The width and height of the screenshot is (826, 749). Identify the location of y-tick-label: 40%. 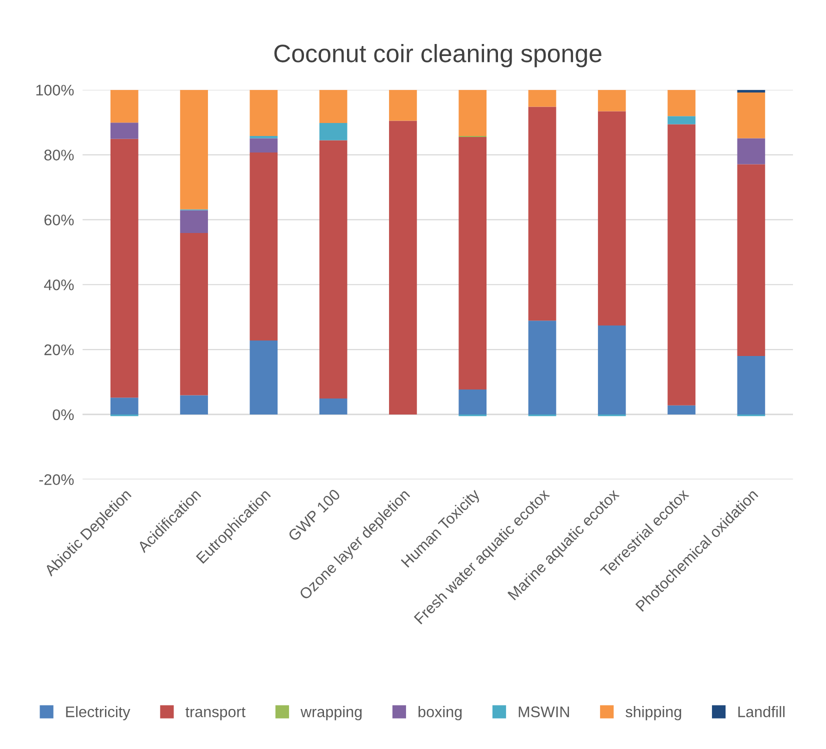
(59, 284).